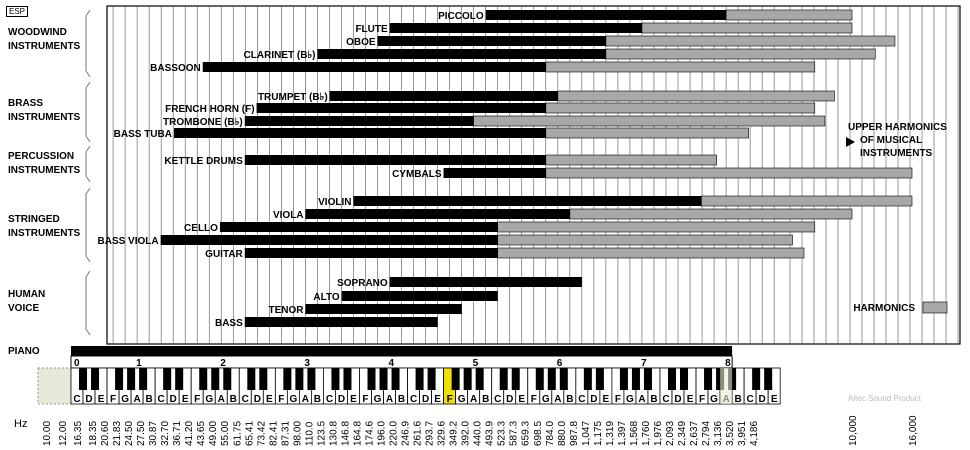  What do you see at coordinates (47, 433) in the screenshot?
I see `tick-label: 10.00` at bounding box center [47, 433].